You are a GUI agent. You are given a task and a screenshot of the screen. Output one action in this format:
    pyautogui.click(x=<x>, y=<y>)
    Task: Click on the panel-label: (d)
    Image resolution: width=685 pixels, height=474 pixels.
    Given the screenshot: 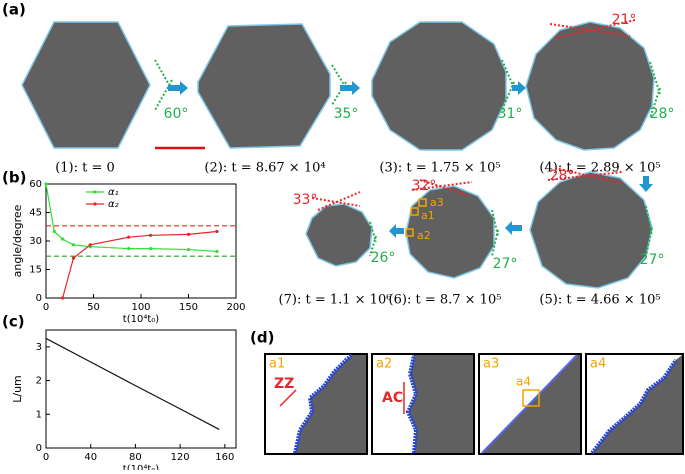 What is the action you would take?
    pyautogui.click(x=262, y=338)
    